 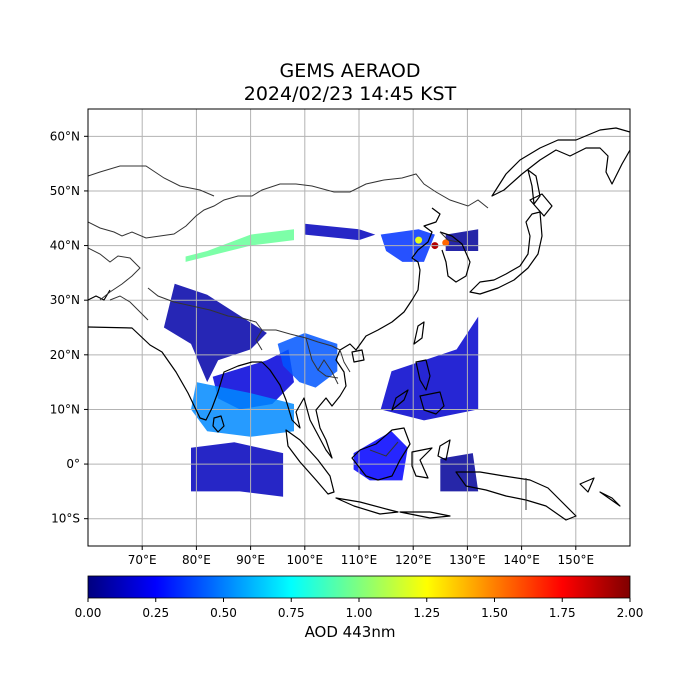 I want to click on coastline-russia-east, so click(x=560, y=162).